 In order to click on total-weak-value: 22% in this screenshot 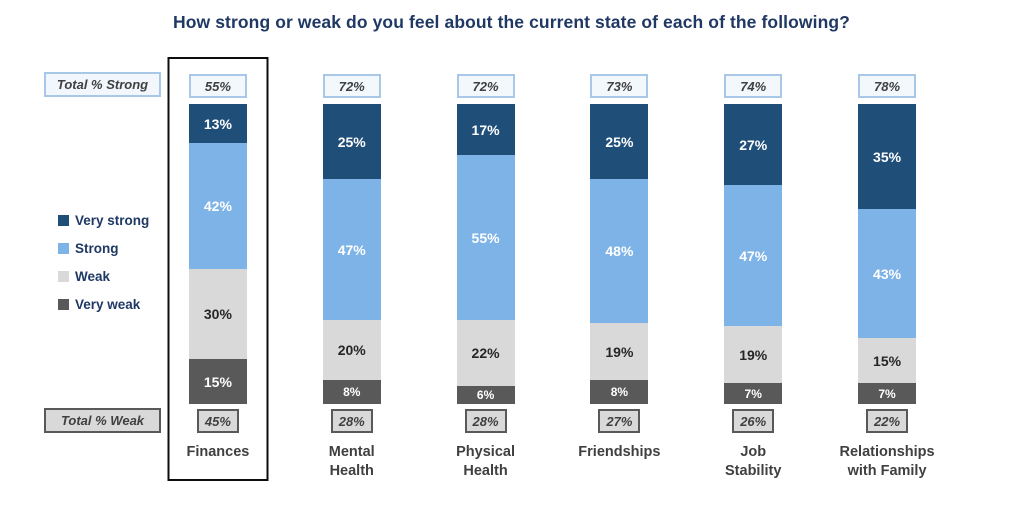, I will do `click(887, 421)`.